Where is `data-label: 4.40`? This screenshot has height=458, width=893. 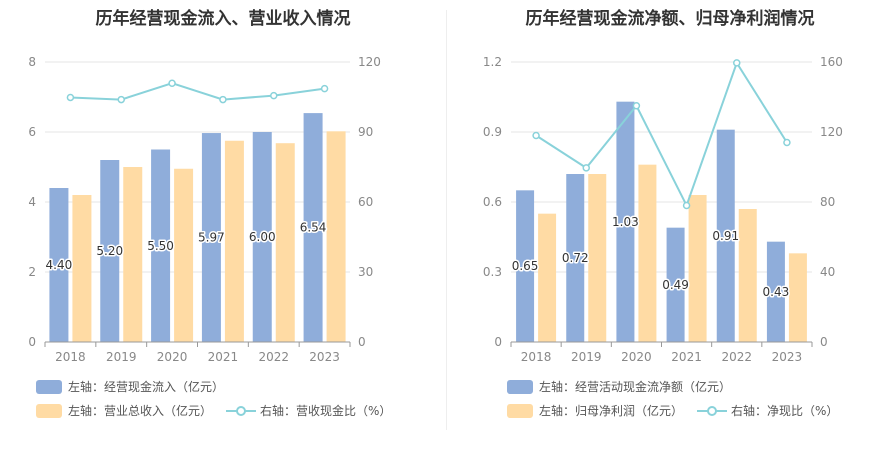
data-label: 4.40 is located at coordinates (59, 265).